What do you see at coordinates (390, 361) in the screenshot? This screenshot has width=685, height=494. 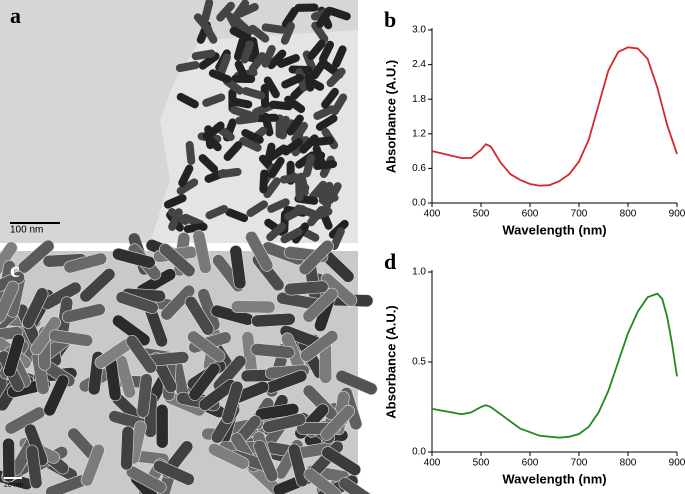 I see `y-axis-title: Absorbance (A.U.)` at bounding box center [390, 361].